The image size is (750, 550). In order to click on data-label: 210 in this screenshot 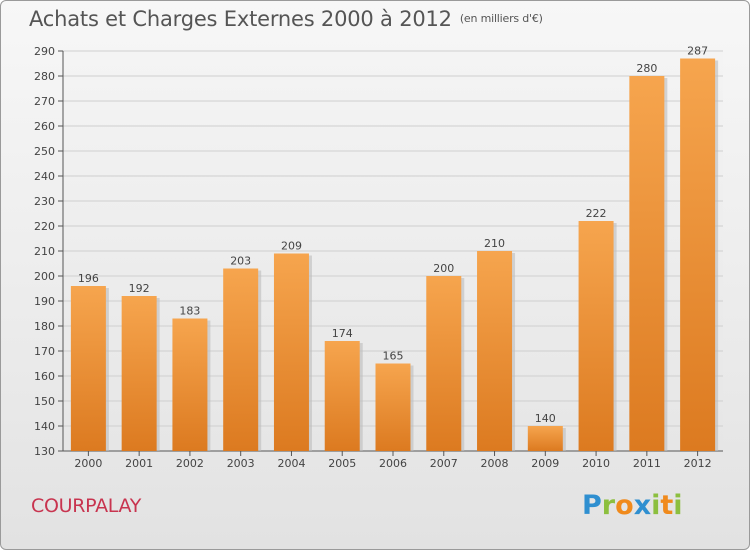, I will do `click(494, 243)`.